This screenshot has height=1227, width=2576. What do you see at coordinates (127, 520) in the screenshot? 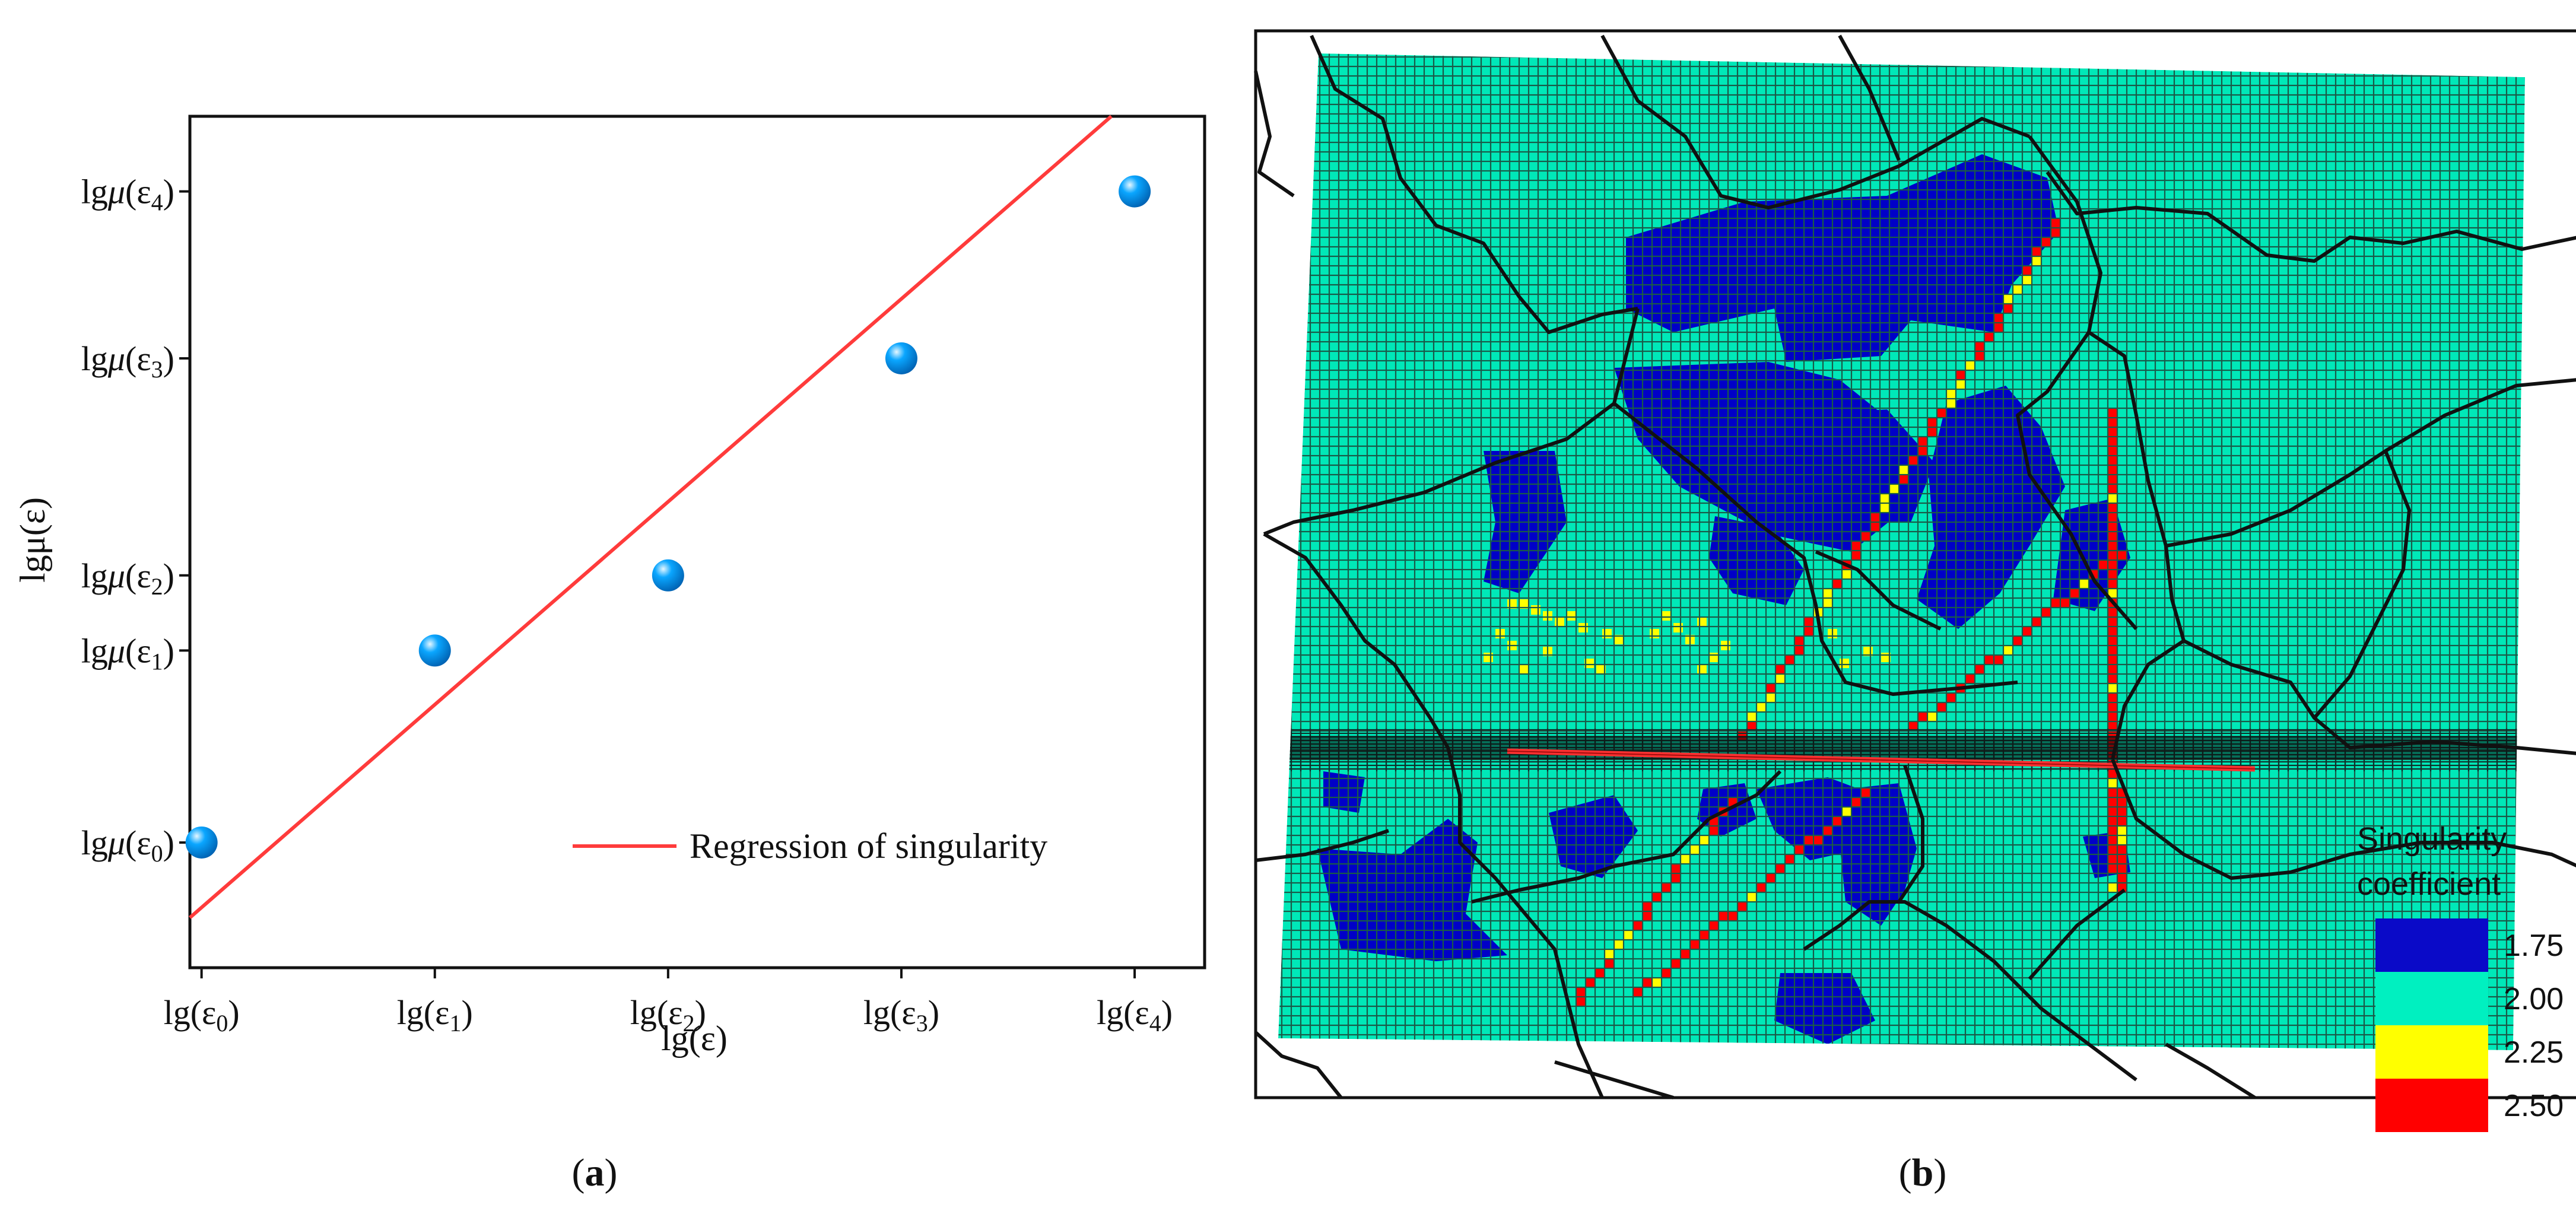
I see `y-tick-labels: lgμ(ε0) lgμ(ε1) lgμ(ε2) lgμ(ε3) lgμ(ε4)` at bounding box center [127, 520].